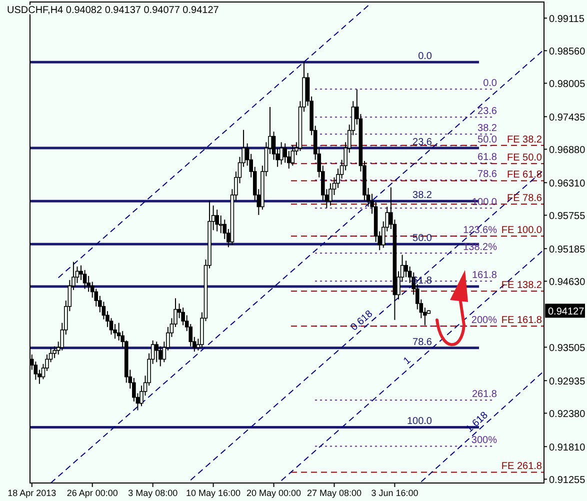  What do you see at coordinates (567, 216) in the screenshot?
I see `y-tick-label: 0.95755` at bounding box center [567, 216].